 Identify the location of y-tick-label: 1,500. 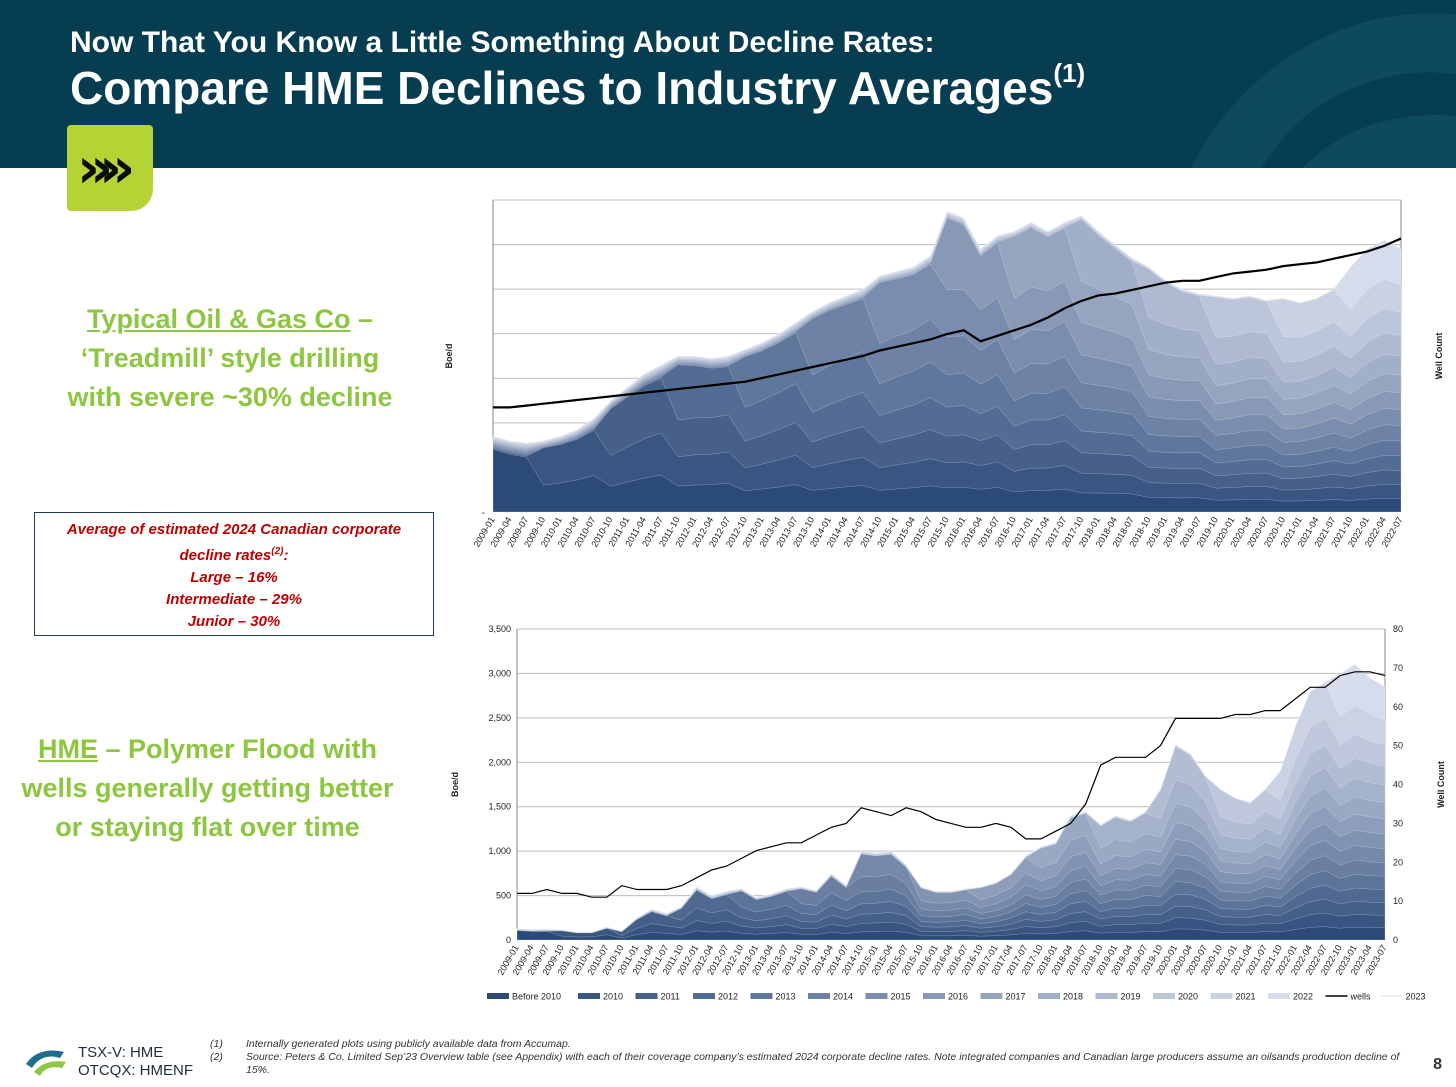
(499, 807).